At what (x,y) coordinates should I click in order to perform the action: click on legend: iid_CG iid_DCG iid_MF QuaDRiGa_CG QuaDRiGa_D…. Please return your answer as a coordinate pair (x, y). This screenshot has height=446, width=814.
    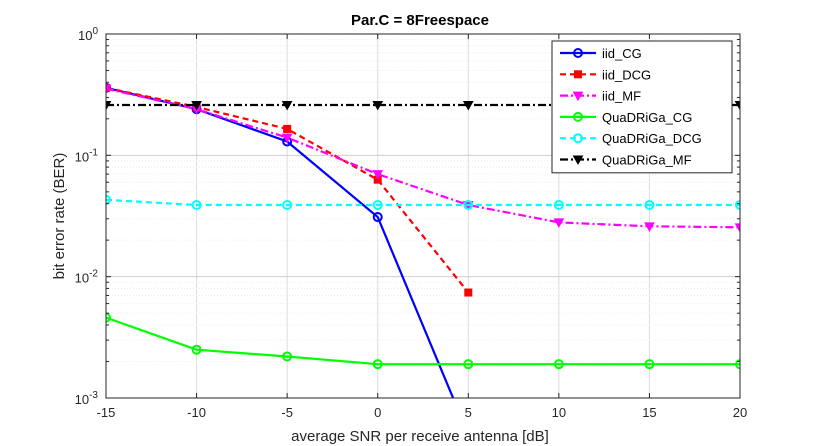
    Looking at the image, I should click on (642, 107).